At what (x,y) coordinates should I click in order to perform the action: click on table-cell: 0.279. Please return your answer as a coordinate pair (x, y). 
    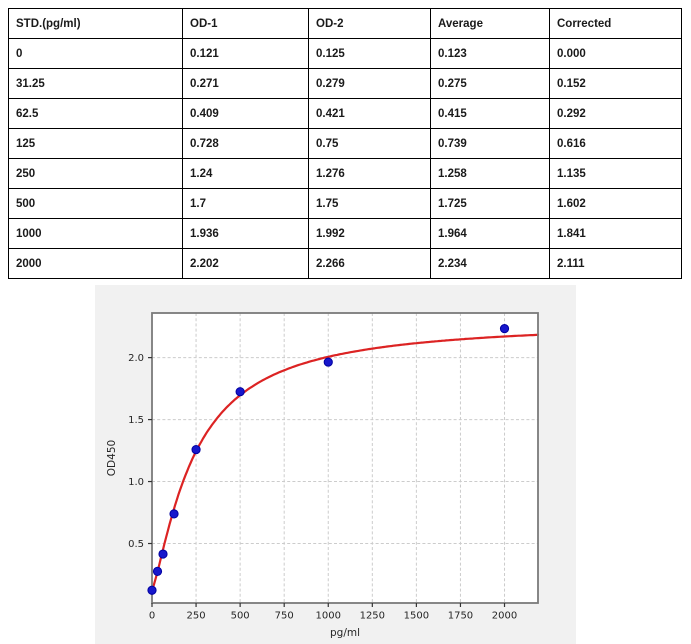
    Looking at the image, I should click on (369, 83).